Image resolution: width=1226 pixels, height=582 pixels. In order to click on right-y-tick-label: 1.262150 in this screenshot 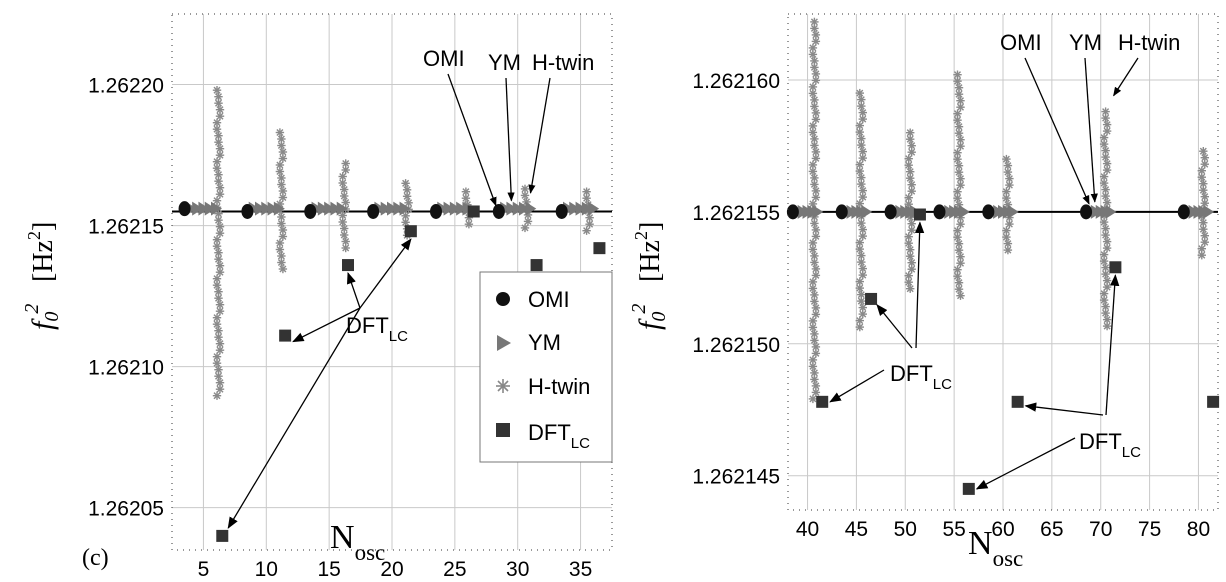, I will do `click(736, 345)`.